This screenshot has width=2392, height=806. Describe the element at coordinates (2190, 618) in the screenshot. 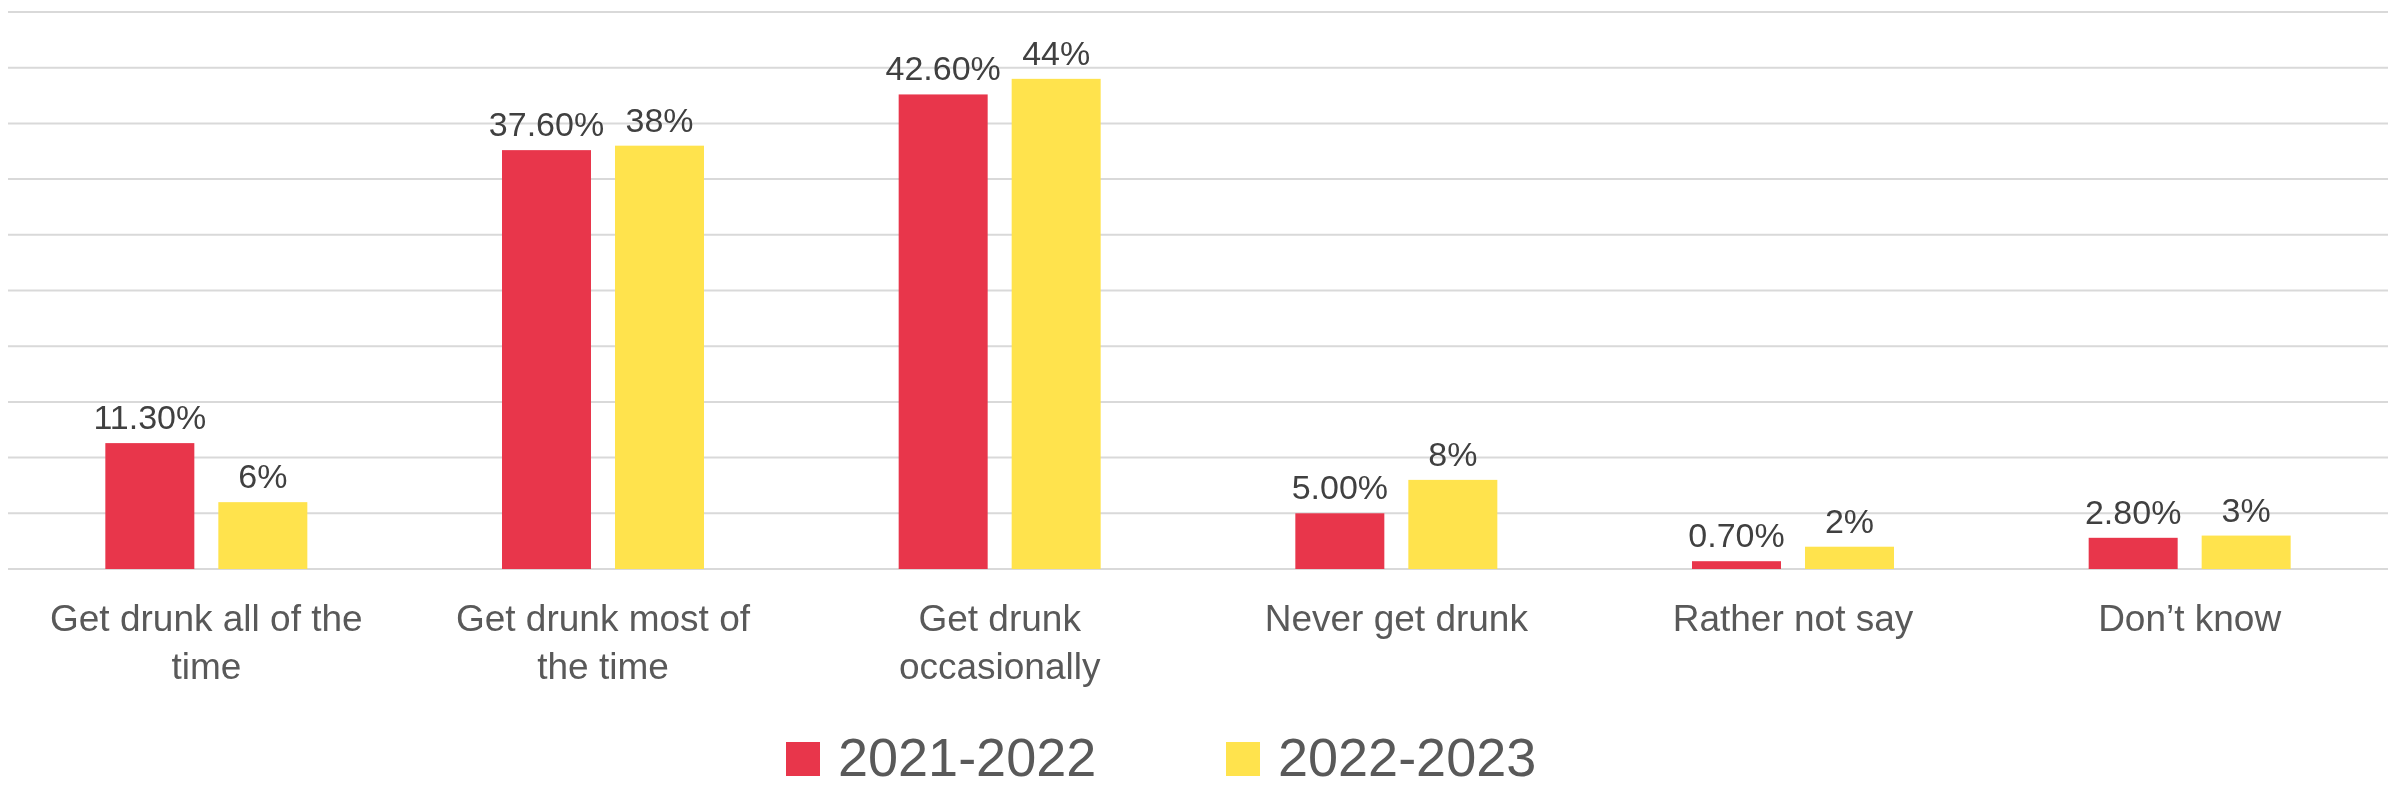

I see `x-tick-label: Don’t know` at that location.